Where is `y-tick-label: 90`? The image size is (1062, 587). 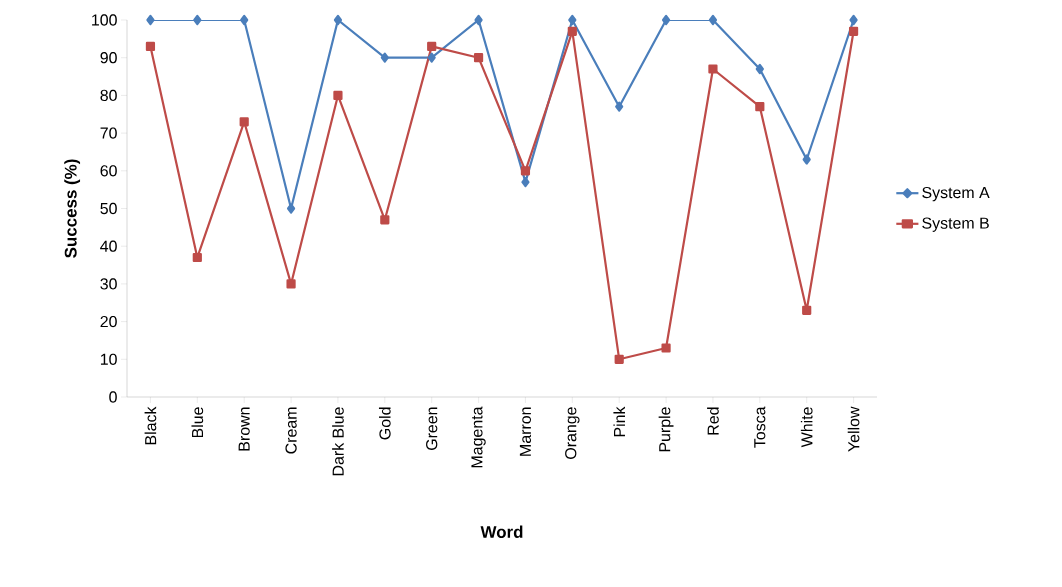
y-tick-label: 90 is located at coordinates (108, 58).